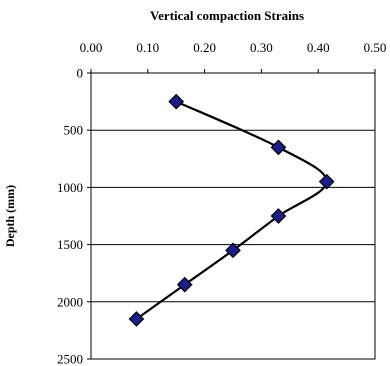 Image resolution: width=390 pixels, height=366 pixels. Describe the element at coordinates (70, 359) in the screenshot. I see `y-tick-label-5: 2500` at that location.